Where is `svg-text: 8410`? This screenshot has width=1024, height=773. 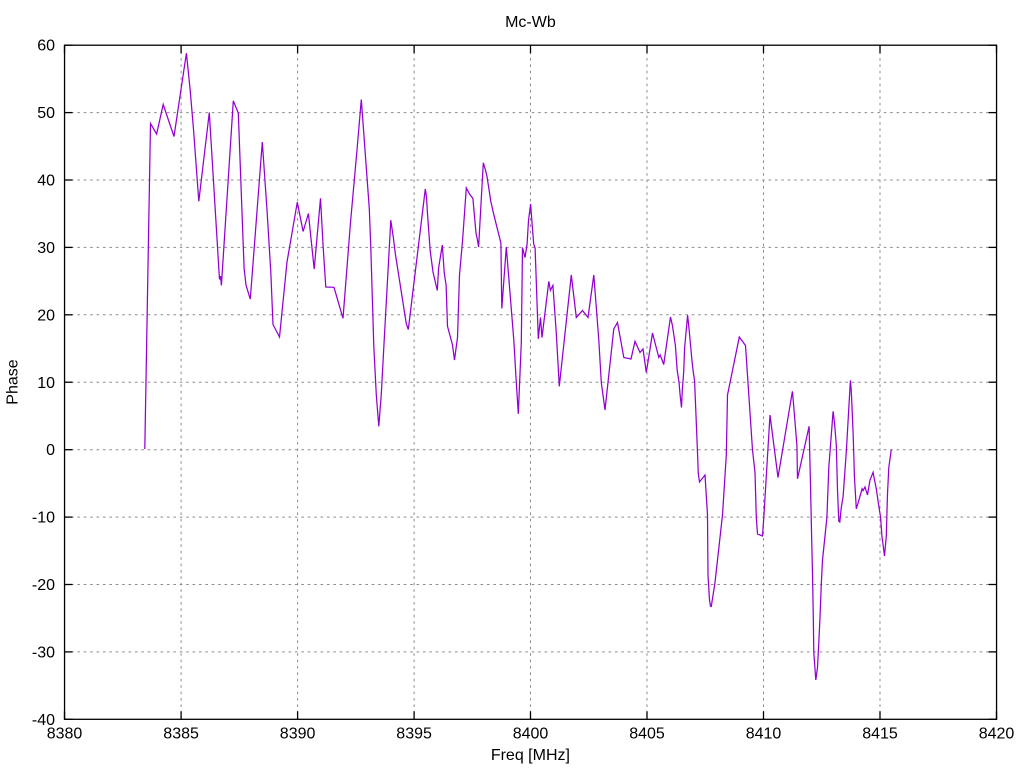 svg-text: 8410 is located at coordinates (764, 734).